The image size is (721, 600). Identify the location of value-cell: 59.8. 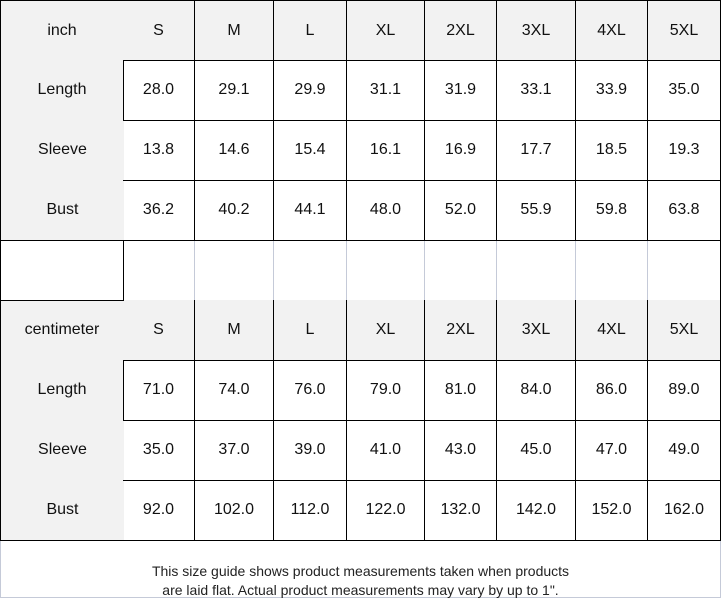
(612, 210).